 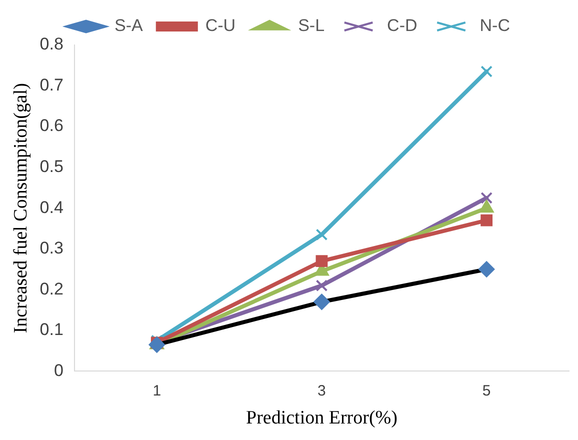 What do you see at coordinates (21, 208) in the screenshot?
I see `y-axis-title: Increased fuel Consumpiton(gal)` at bounding box center [21, 208].